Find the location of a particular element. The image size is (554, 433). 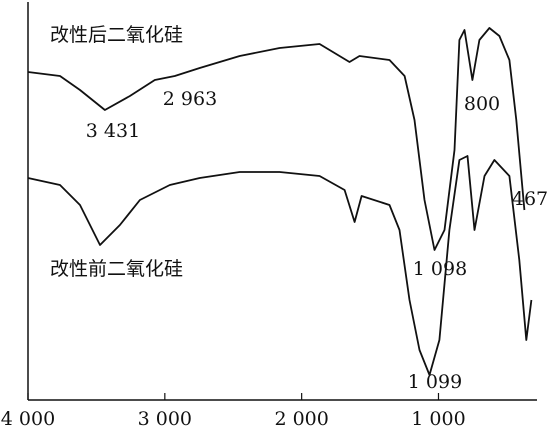

peak-label: 2 963 is located at coordinates (190, 99).